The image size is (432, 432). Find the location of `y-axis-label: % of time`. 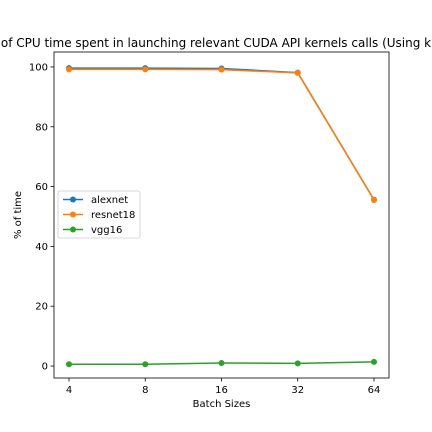

y-axis-label: % of time is located at coordinates (18, 215).